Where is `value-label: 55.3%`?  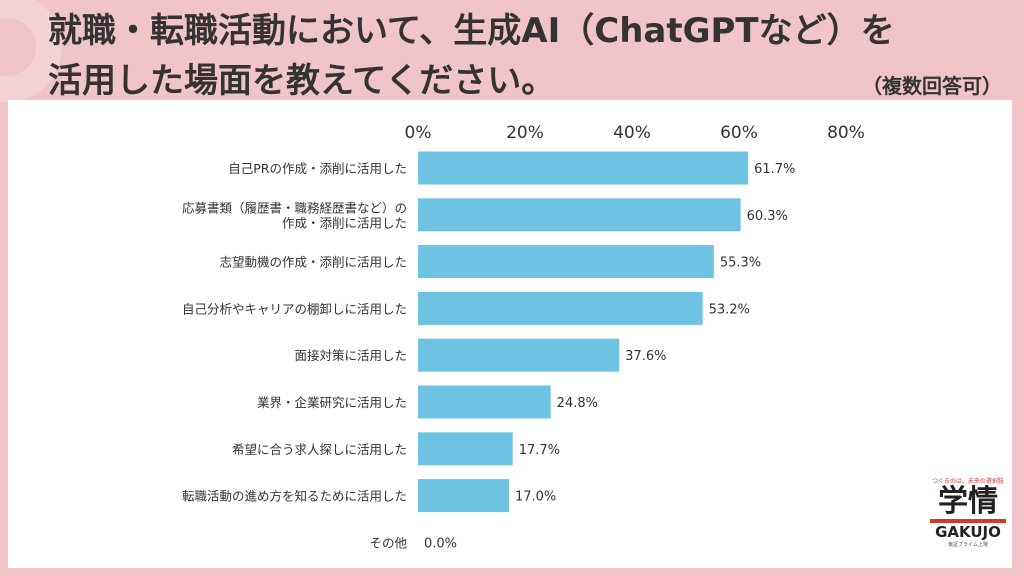 value-label: 55.3% is located at coordinates (740, 263).